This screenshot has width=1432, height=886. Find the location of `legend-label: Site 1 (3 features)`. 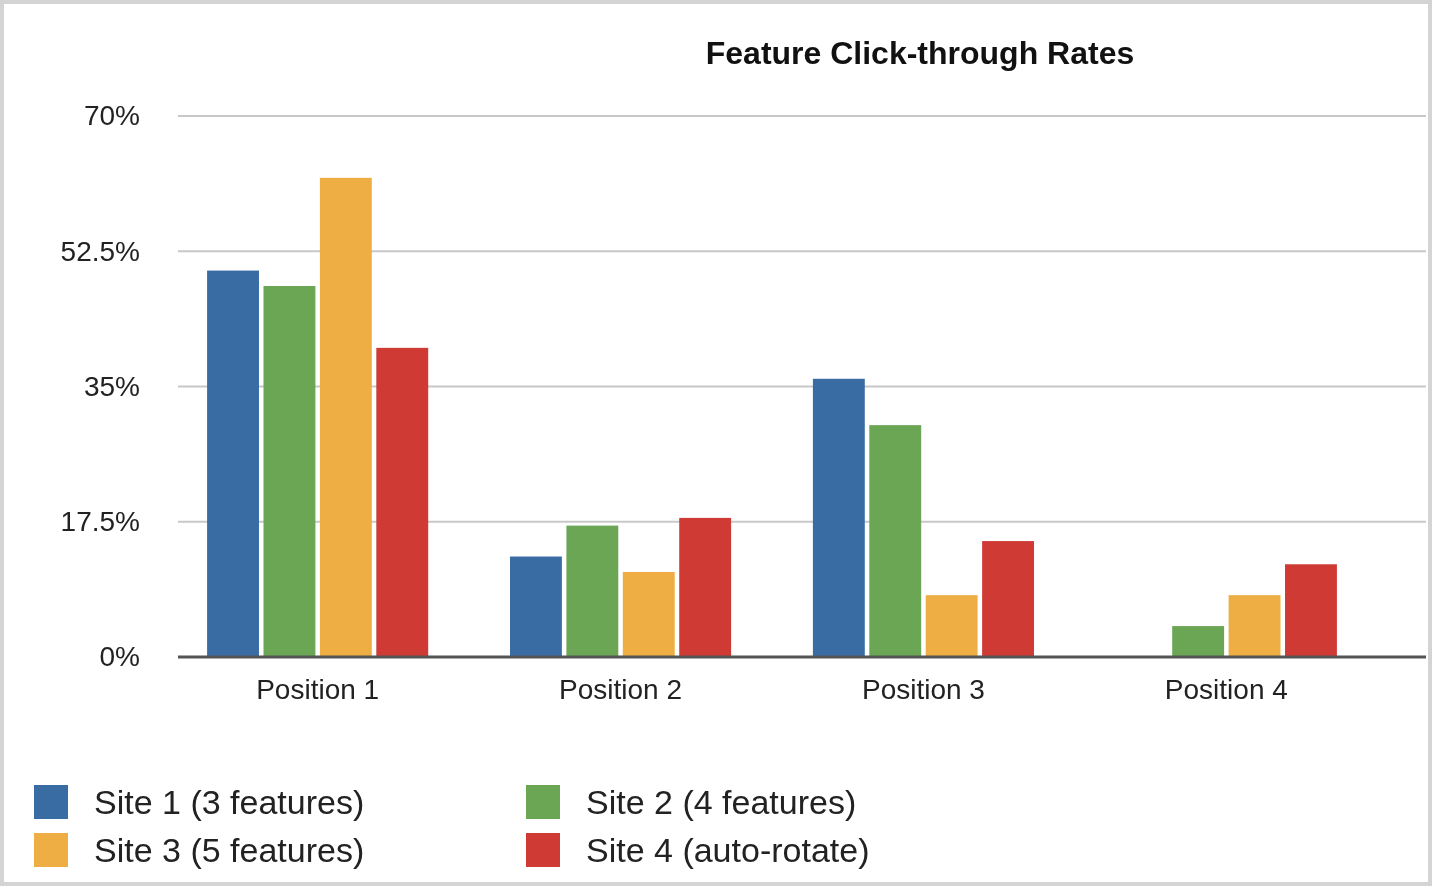

legend-label: Site 1 (3 features) is located at coordinates (229, 802).